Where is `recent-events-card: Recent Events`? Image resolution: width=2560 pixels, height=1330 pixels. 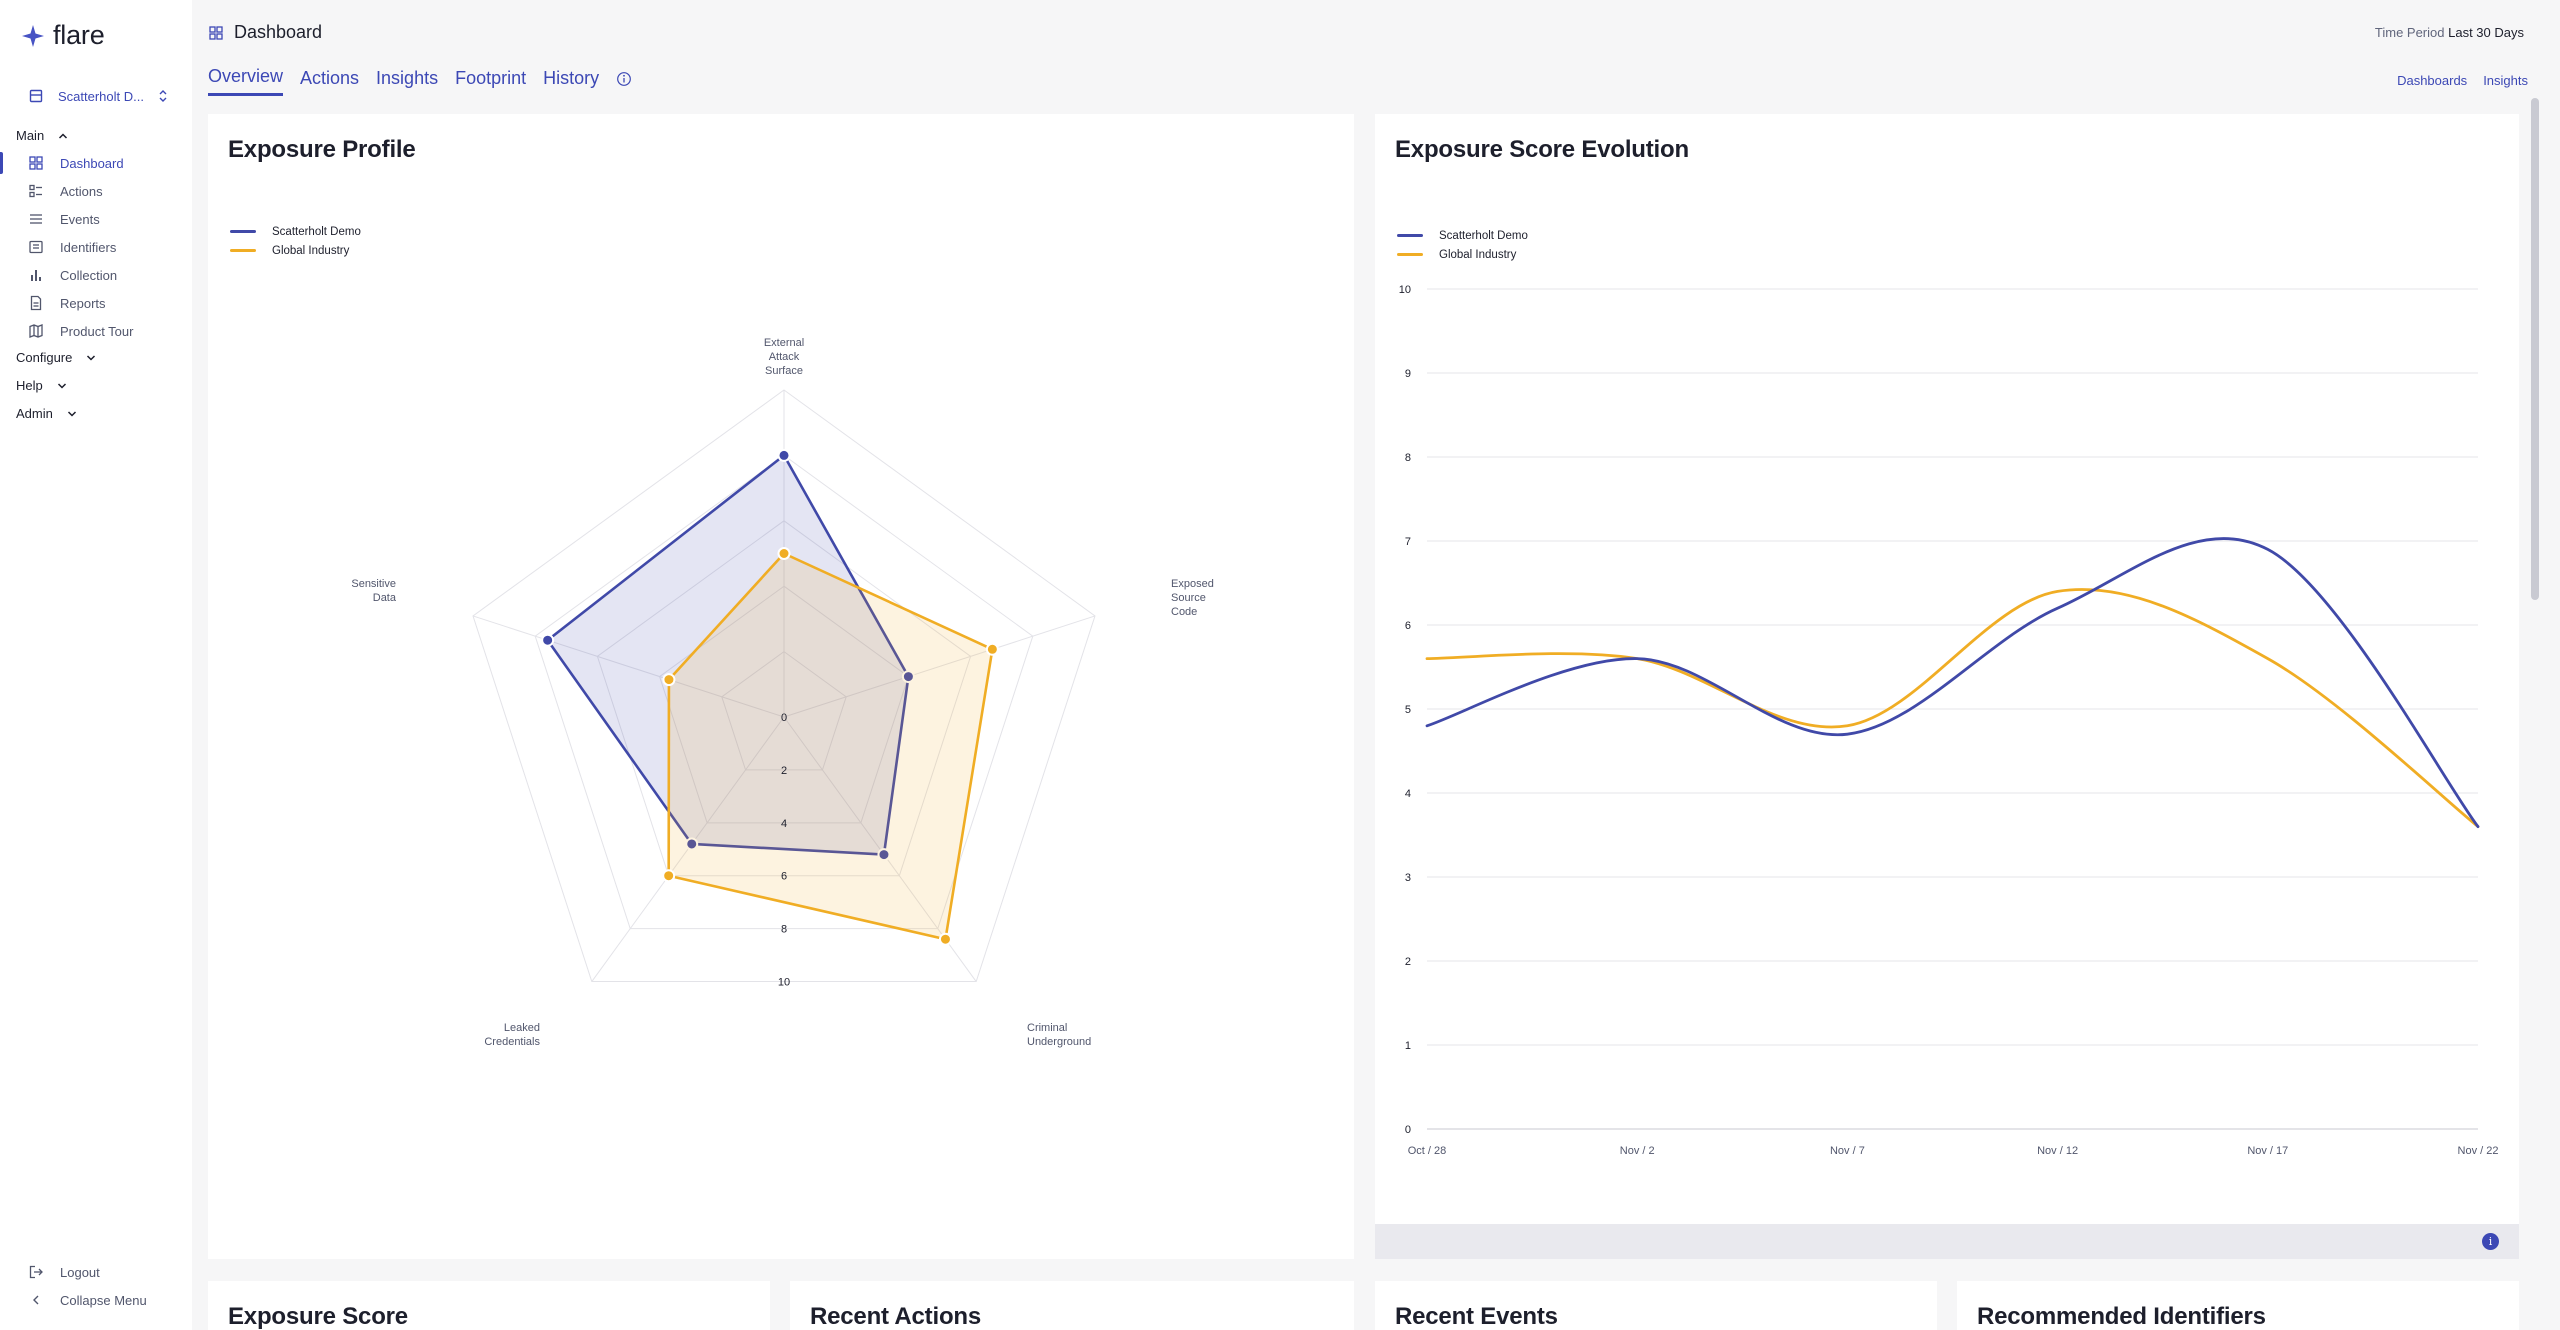
recent-events-card: Recent Events is located at coordinates (1656, 1305).